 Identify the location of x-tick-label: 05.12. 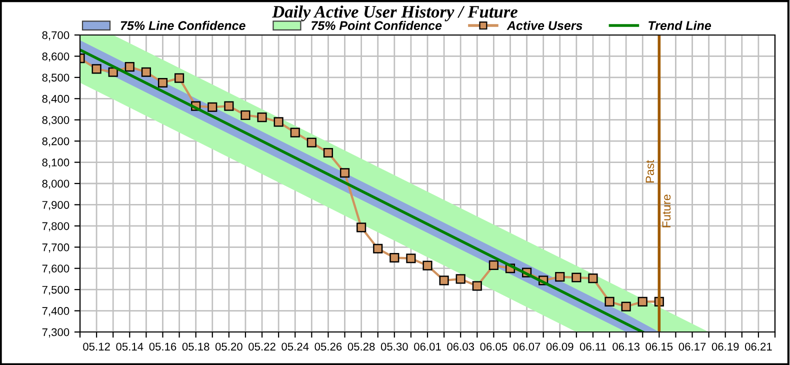
(96, 346).